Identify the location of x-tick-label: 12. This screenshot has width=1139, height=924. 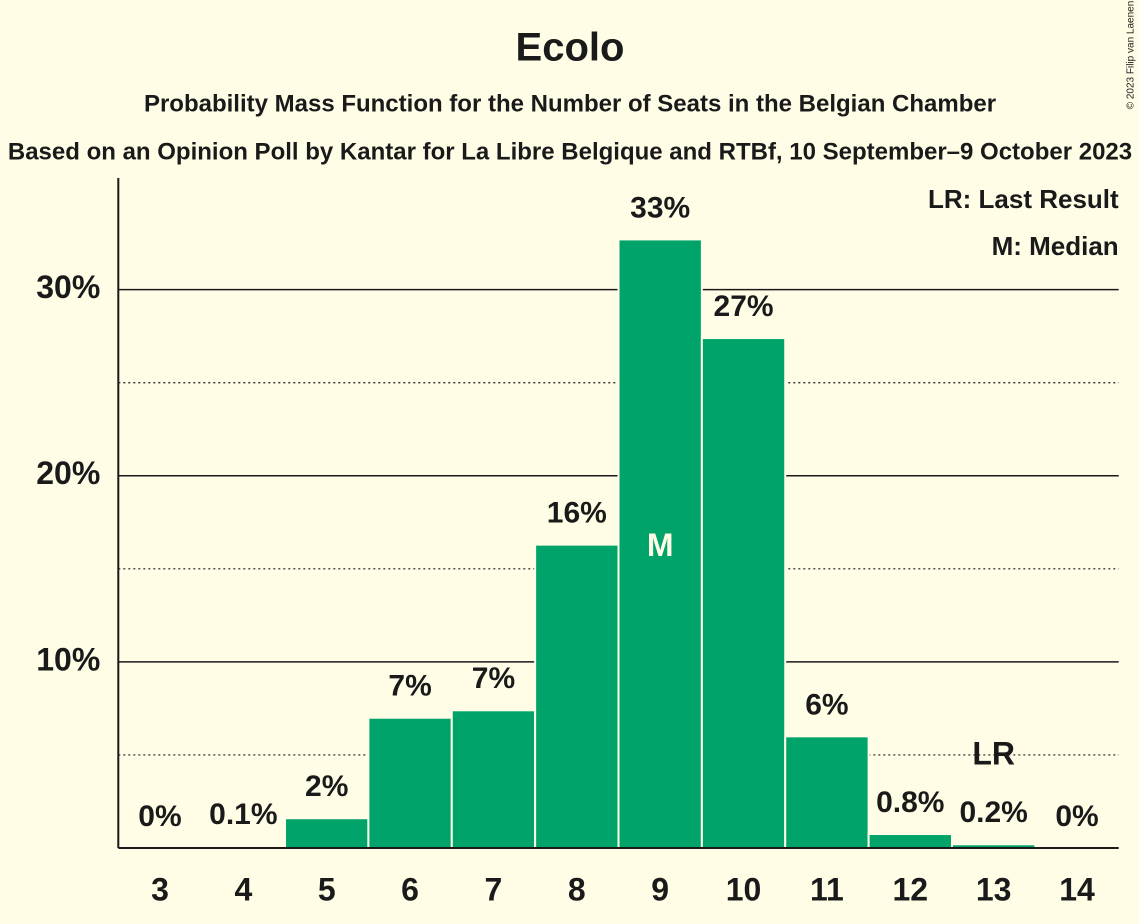
(910, 889).